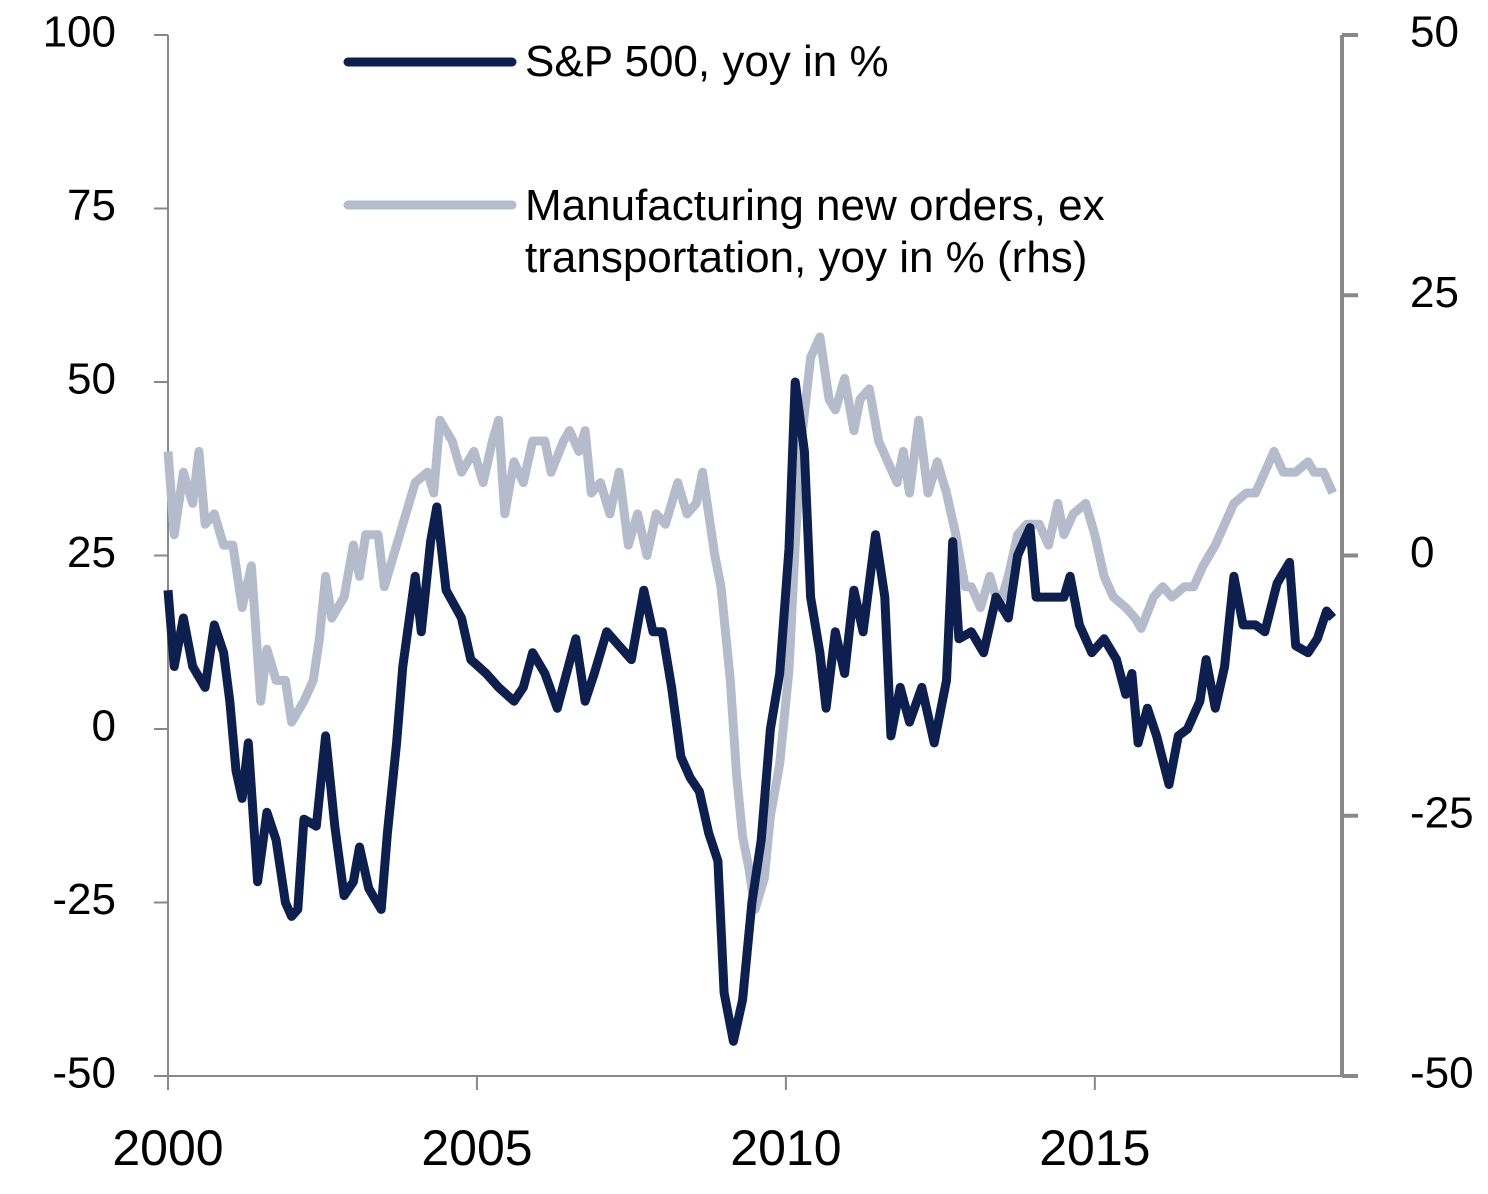  What do you see at coordinates (91, 205) in the screenshot?
I see `y-tick-label: 75` at bounding box center [91, 205].